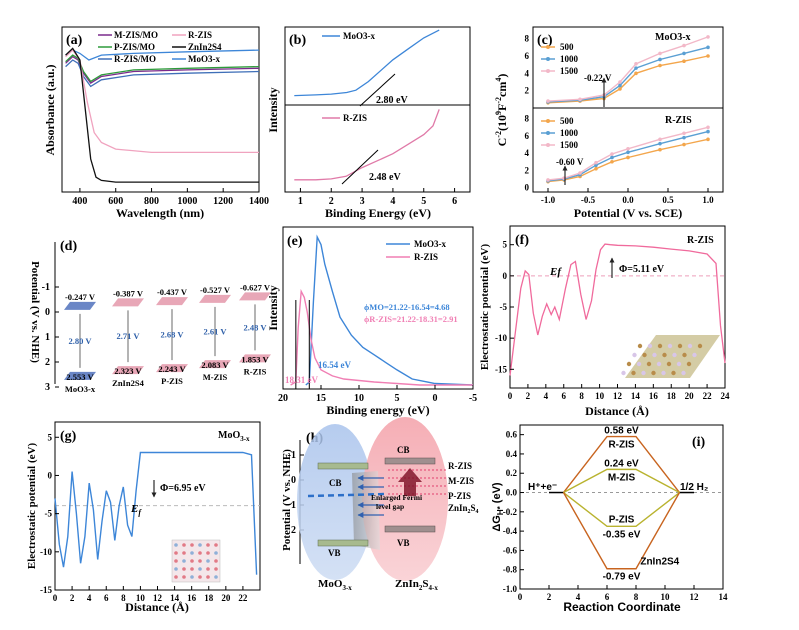  Describe the element at coordinates (370, 496) in the screenshot. I see `panel-h-electron-arrows` at that location.